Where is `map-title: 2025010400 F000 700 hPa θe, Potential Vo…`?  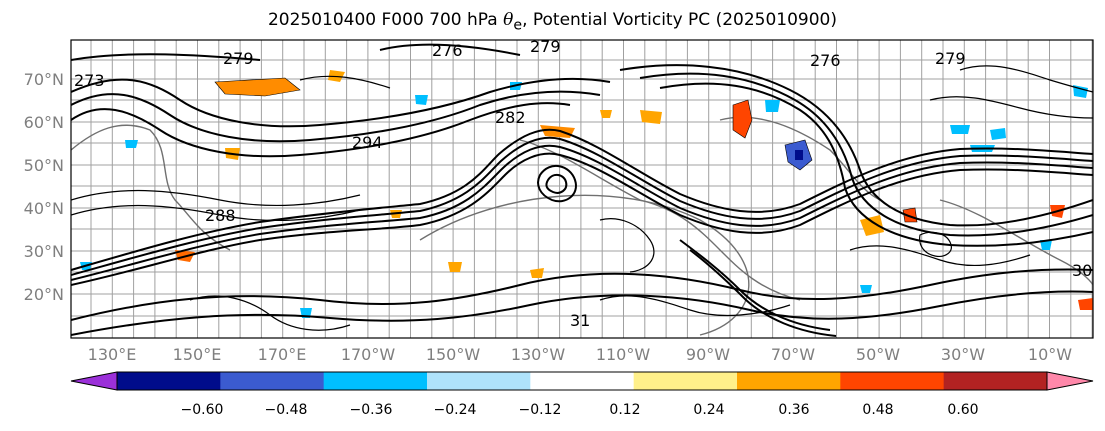 map-title: 2025010400 F000 700 hPa θe, Potential Vo… is located at coordinates (552, 22).